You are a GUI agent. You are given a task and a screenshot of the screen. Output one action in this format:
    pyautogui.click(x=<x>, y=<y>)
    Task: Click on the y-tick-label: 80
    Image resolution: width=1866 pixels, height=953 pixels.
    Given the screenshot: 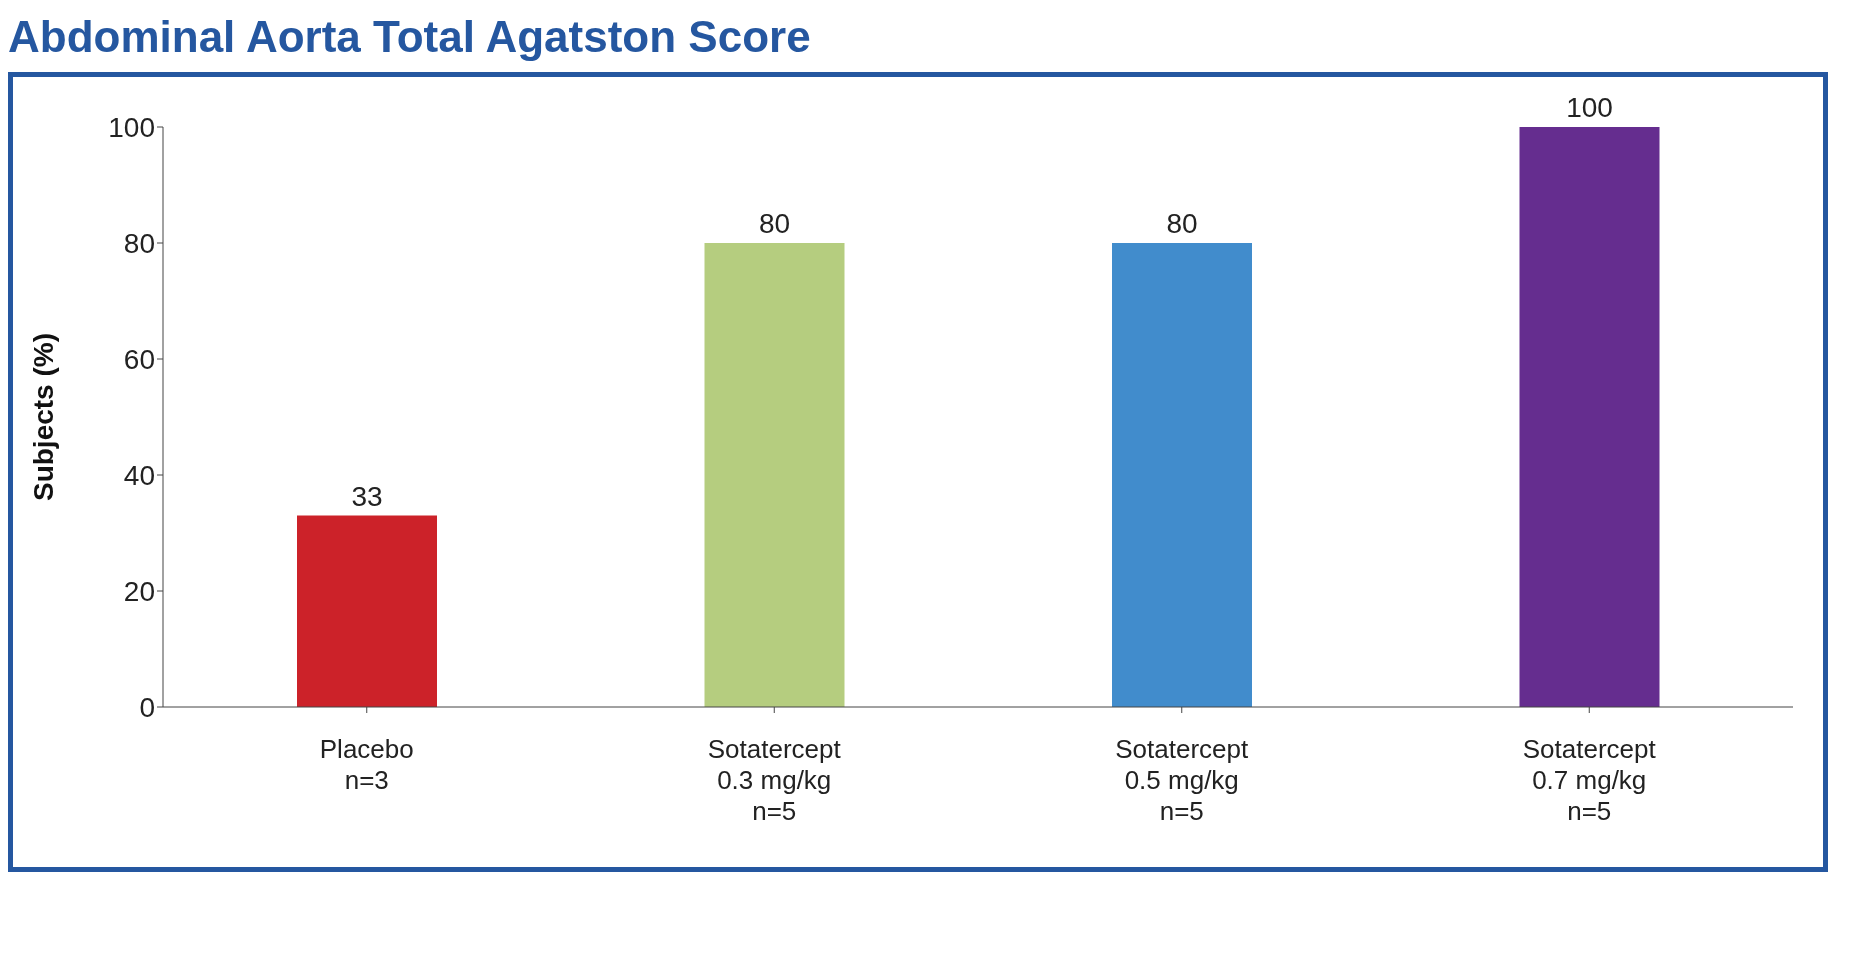 What is the action you would take?
    pyautogui.click(x=139, y=243)
    